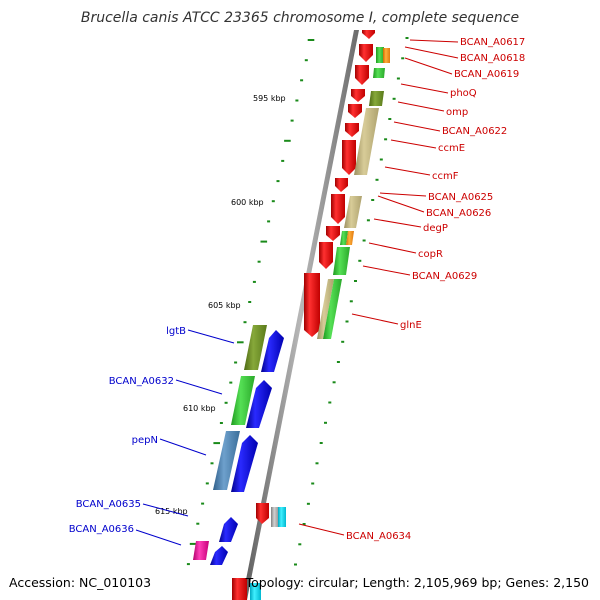 This screenshot has height=600, width=600. I want to click on reverse-strand-genes, so click(238, 445).